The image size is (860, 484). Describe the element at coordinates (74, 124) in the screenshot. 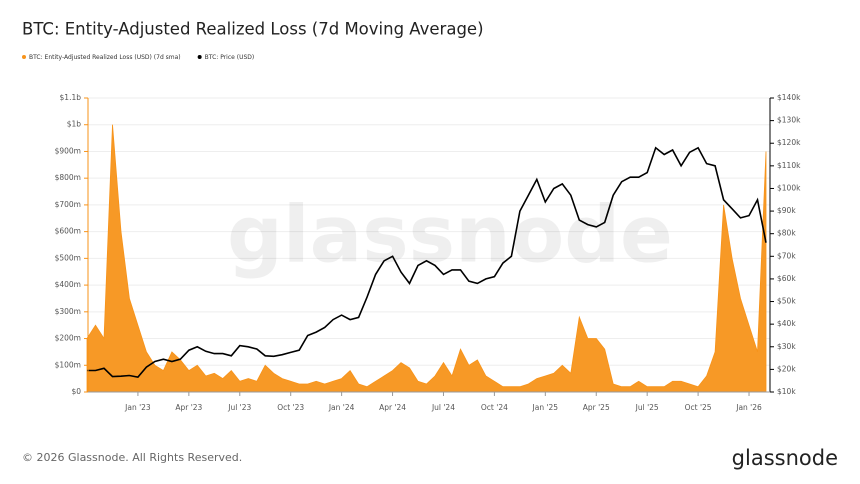

I see `y-tick-label: $1b` at that location.